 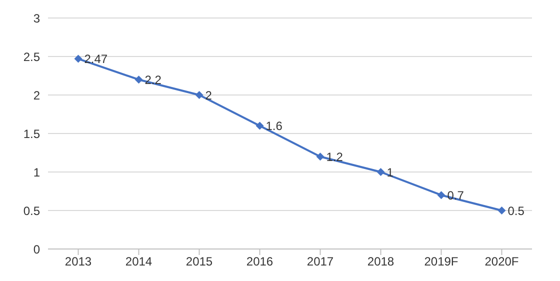 I want to click on data-label: 0.5, so click(x=516, y=211).